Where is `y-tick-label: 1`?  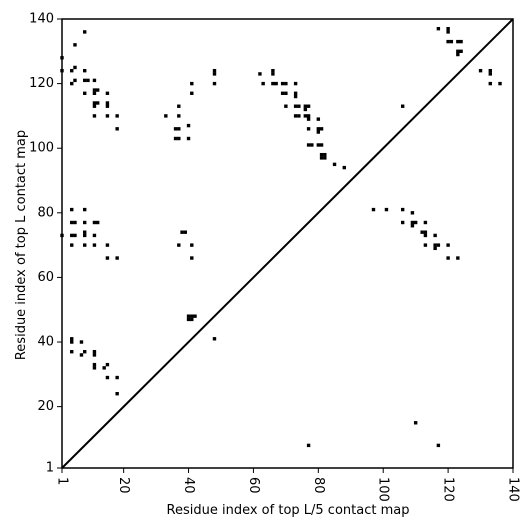 y-tick-label: 1 is located at coordinates (50, 468).